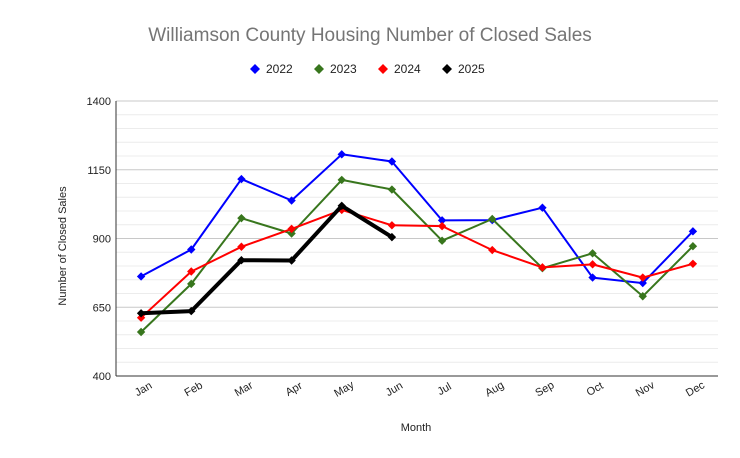 This screenshot has width=740, height=458. I want to click on data-point-2024-apr, so click(291, 229).